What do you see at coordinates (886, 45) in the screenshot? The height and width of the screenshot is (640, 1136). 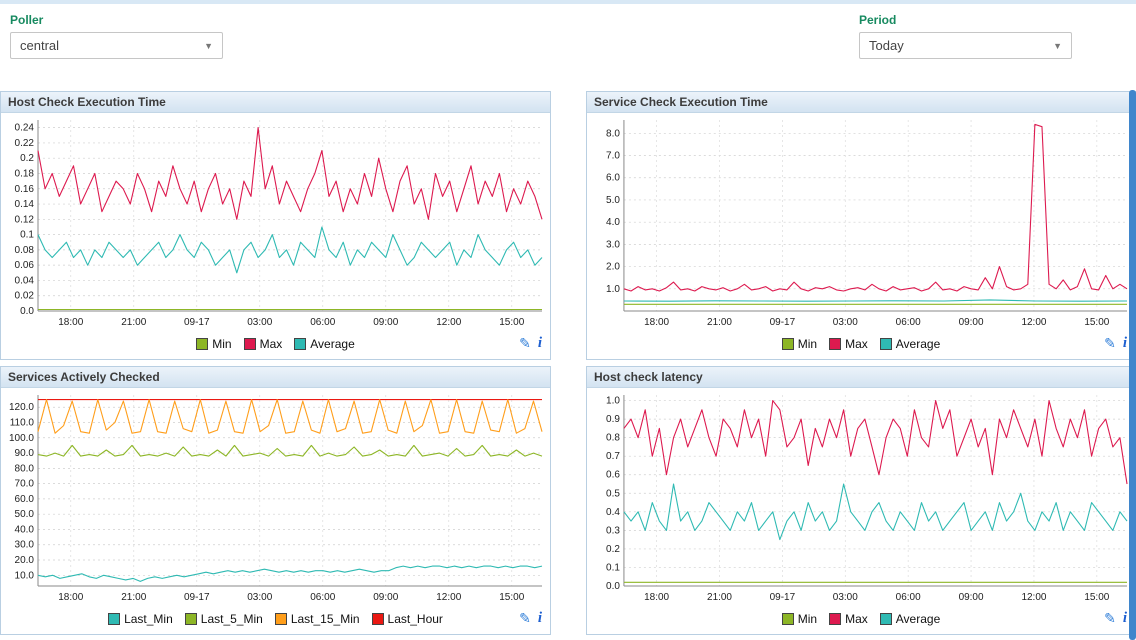 I see `period-selected-value: Today` at bounding box center [886, 45].